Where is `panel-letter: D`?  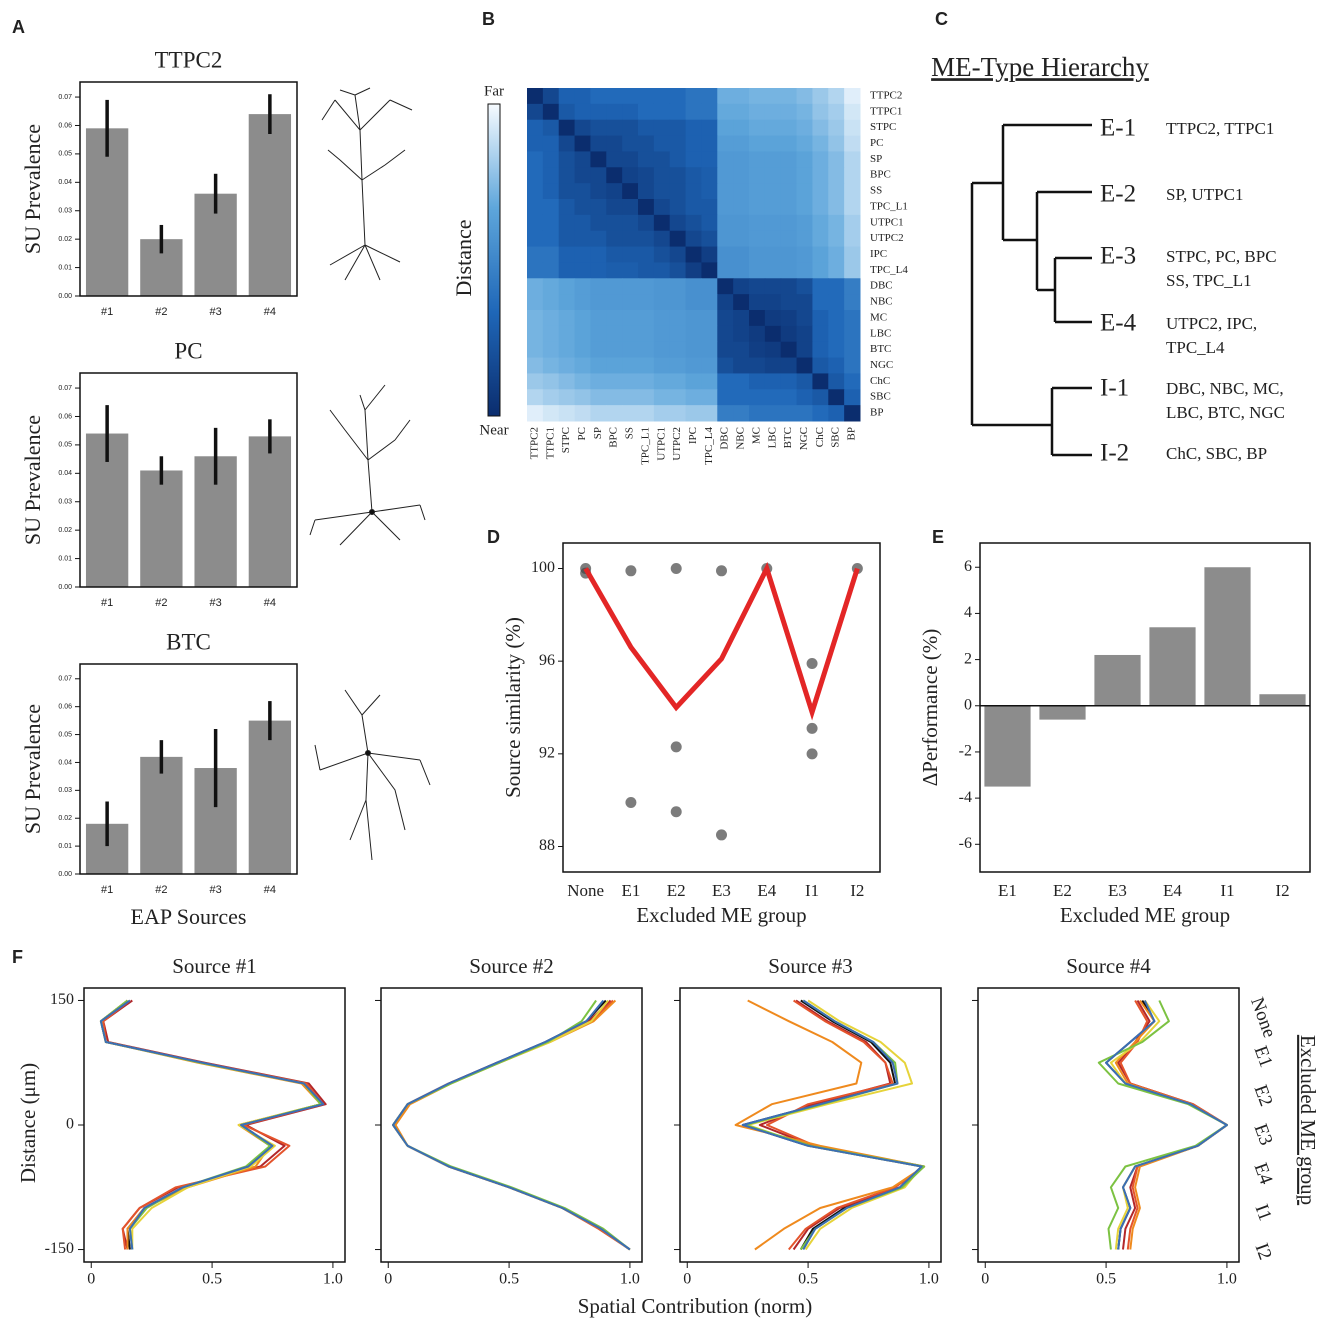
panel-letter: D is located at coordinates (493, 537).